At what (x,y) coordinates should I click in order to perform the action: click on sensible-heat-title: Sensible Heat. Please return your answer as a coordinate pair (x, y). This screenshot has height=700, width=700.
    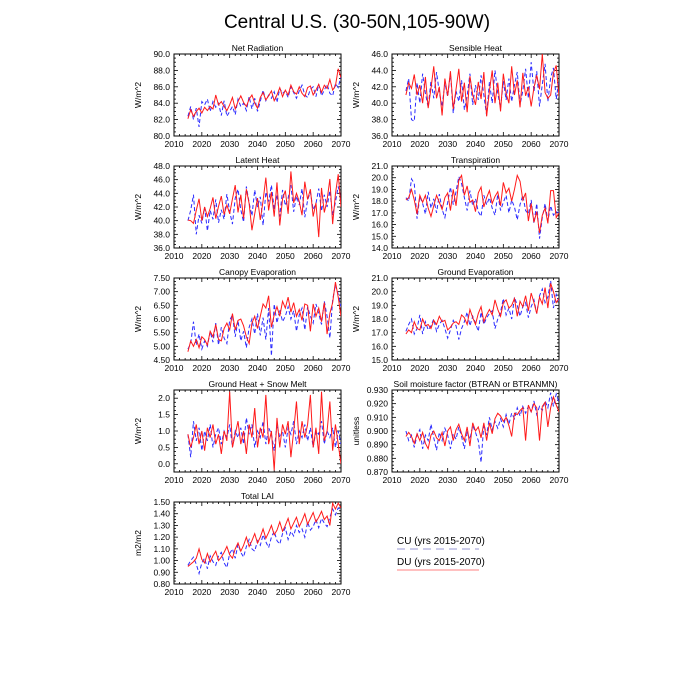
    Looking at the image, I should click on (476, 48).